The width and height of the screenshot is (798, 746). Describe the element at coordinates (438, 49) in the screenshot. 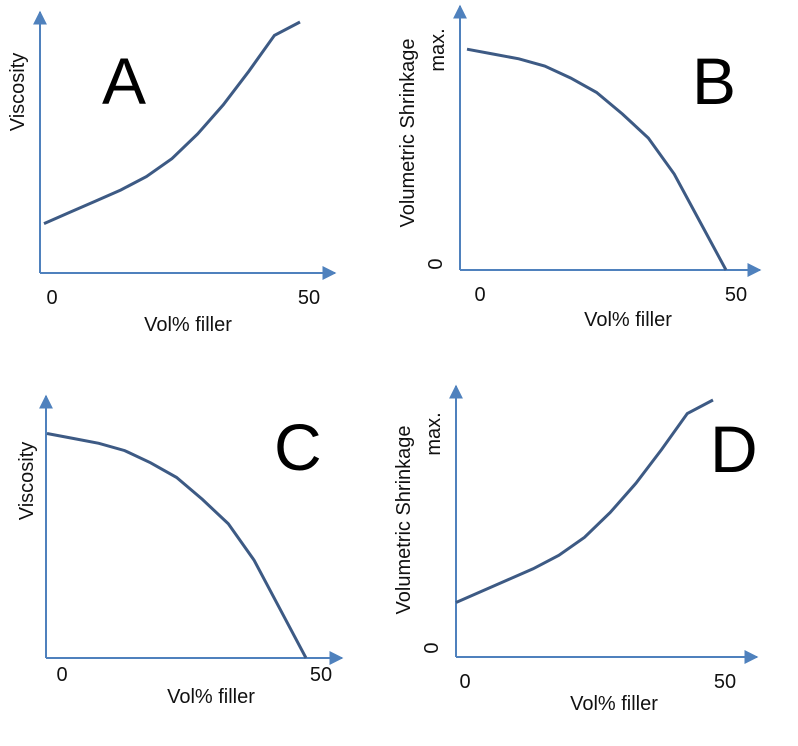

I see `panel-b-ytick-max: max.` at that location.